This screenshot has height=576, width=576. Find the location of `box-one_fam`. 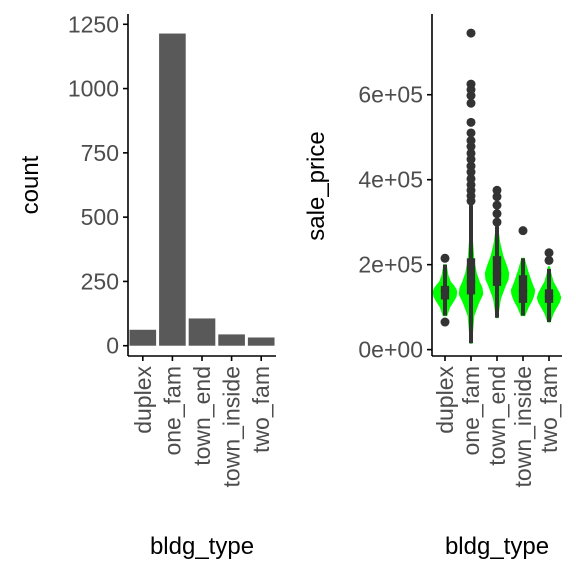

box-one_fam is located at coordinates (471, 276).